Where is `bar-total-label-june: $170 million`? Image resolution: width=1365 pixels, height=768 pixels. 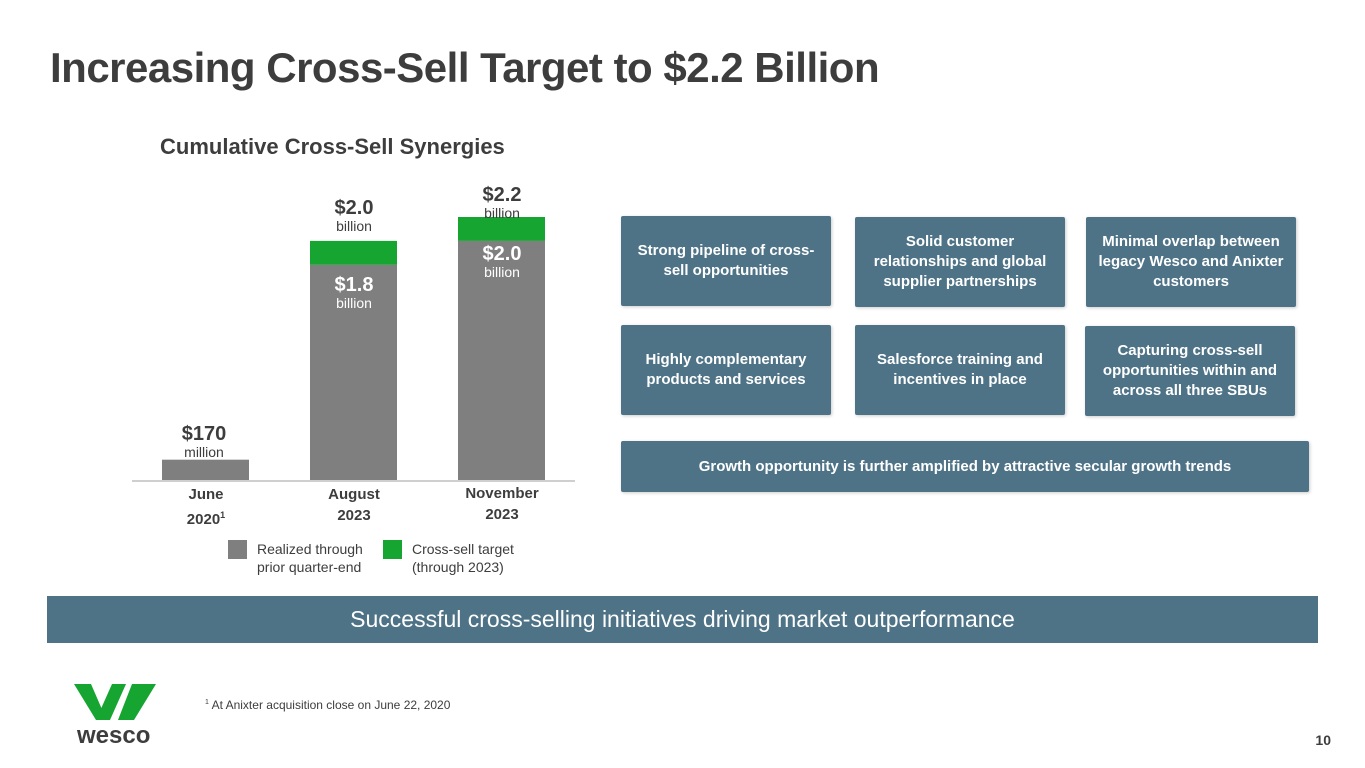
bar-total-label-june: $170 million is located at coordinates (204, 441).